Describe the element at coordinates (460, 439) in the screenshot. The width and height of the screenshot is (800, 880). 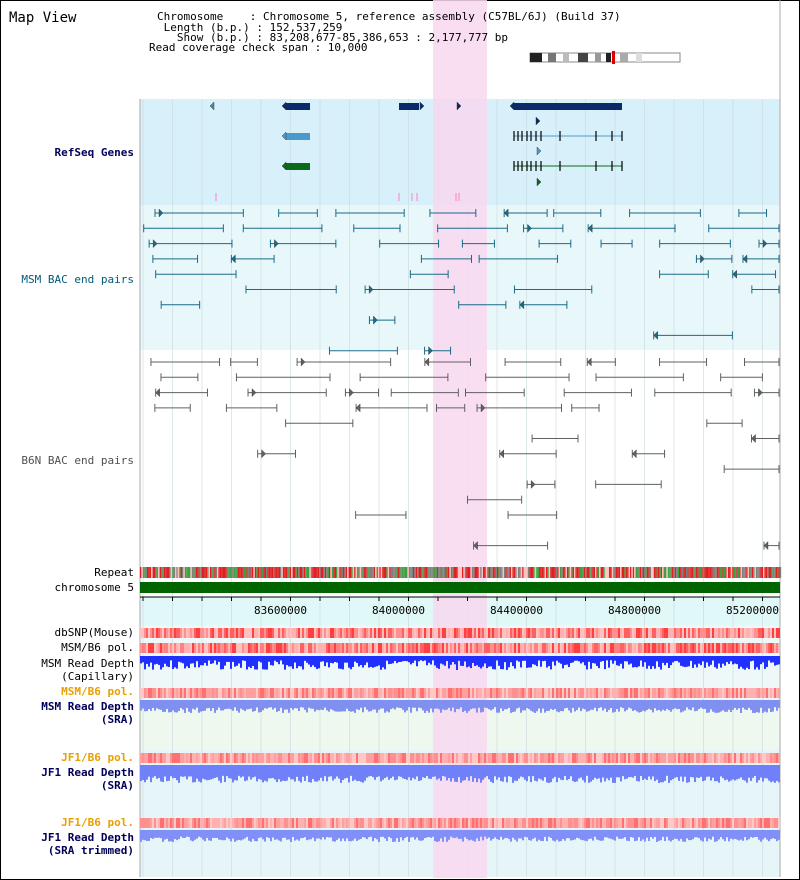
I see `selected-region-highlight` at that location.